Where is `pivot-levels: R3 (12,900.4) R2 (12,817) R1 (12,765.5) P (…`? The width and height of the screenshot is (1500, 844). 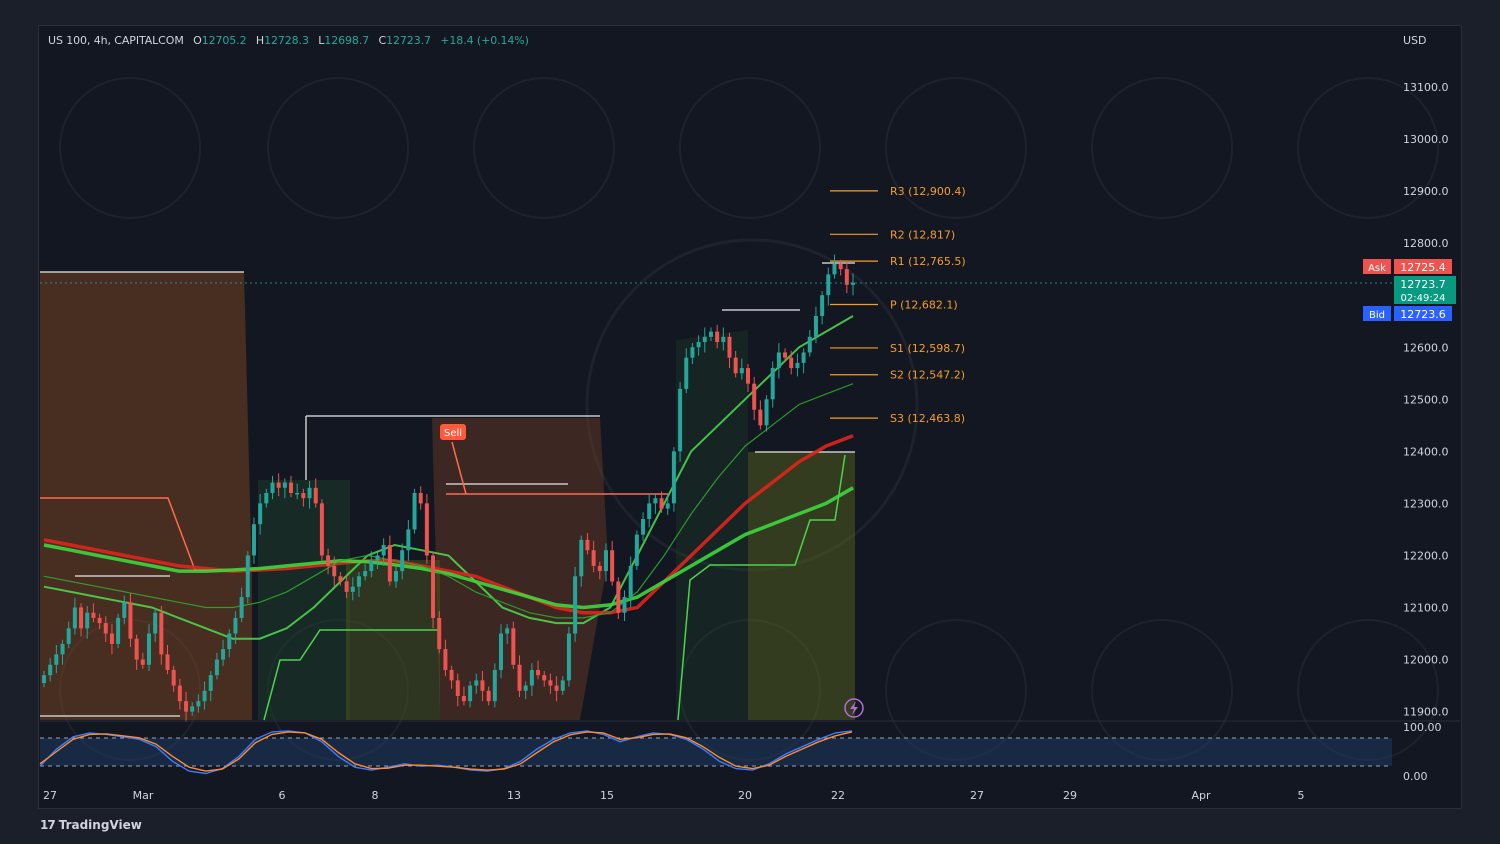
pivot-levels: R3 (12,900.4) R2 (12,817) R1 (12,765.5) P (… is located at coordinates (898, 305).